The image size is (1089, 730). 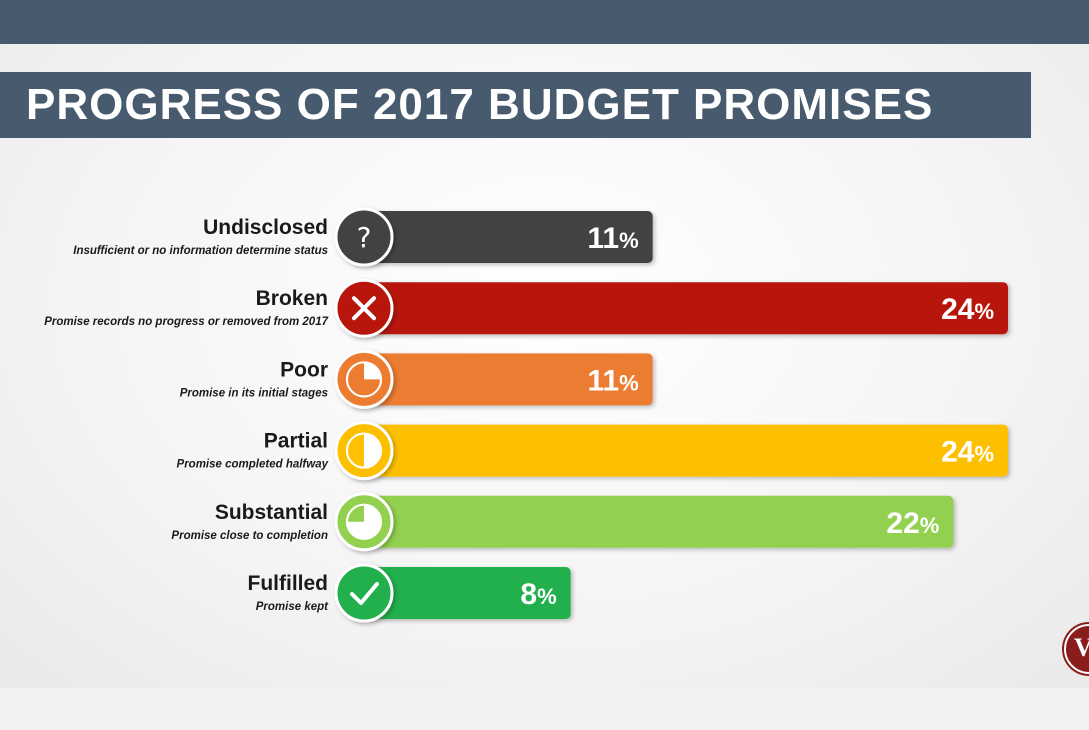 I want to click on question-glyph: ?, so click(x=364, y=237).